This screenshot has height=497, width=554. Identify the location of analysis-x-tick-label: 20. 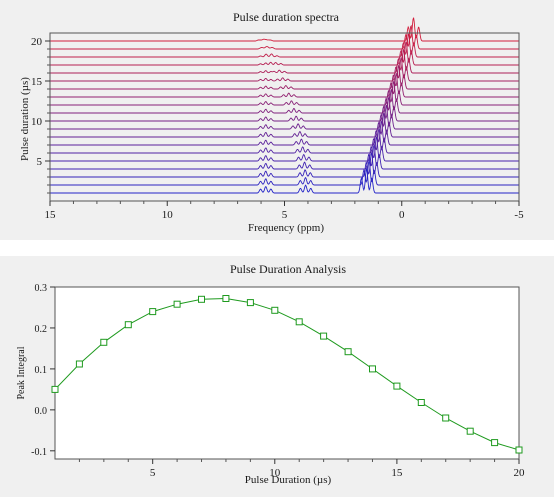
(520, 473).